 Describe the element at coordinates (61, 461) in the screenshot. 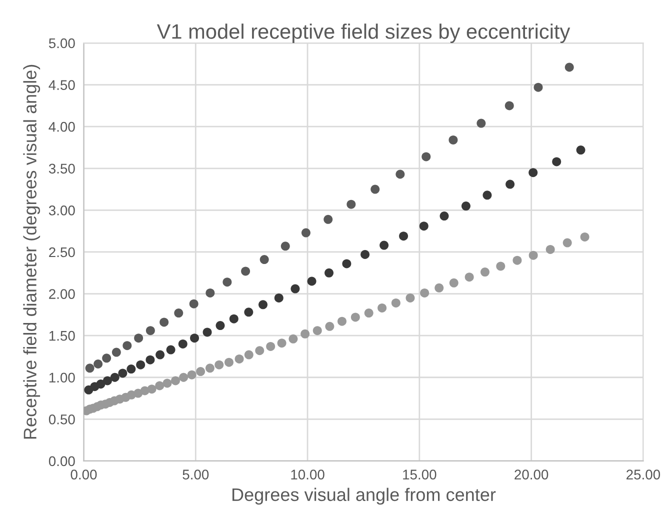

I see `y-tick-label: 0.00` at that location.